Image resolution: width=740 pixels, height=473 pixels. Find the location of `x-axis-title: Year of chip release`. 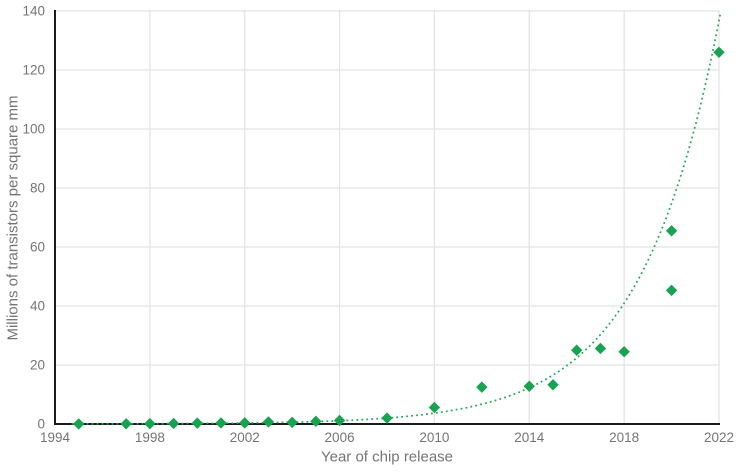

x-axis-title: Year of chip release is located at coordinates (387, 457).